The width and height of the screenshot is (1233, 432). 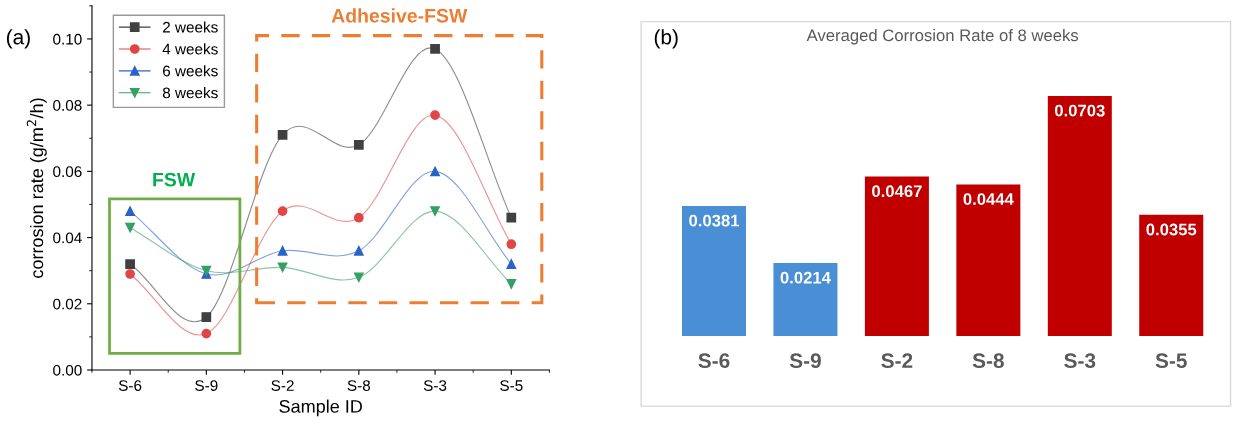 What do you see at coordinates (714, 220) in the screenshot?
I see `data-label: 0.0381` at bounding box center [714, 220].